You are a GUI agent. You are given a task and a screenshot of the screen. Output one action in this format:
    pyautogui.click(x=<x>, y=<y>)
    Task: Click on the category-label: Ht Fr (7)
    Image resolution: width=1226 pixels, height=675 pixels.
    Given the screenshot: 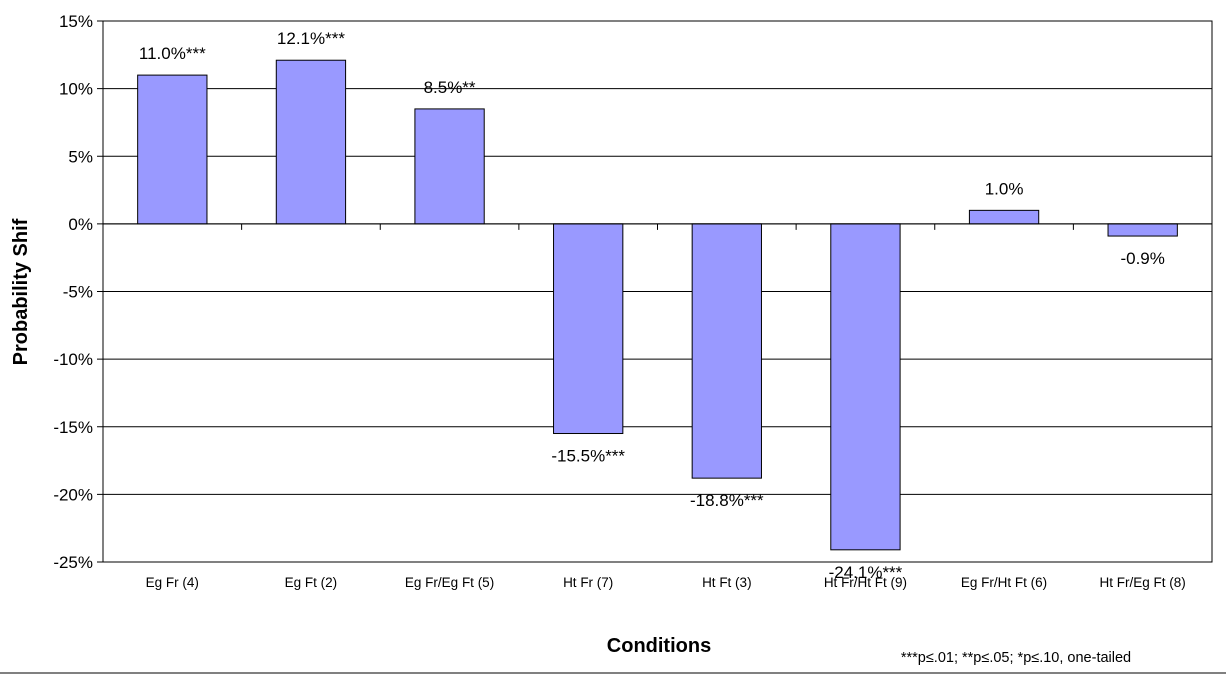 What is the action you would take?
    pyautogui.click(x=588, y=582)
    